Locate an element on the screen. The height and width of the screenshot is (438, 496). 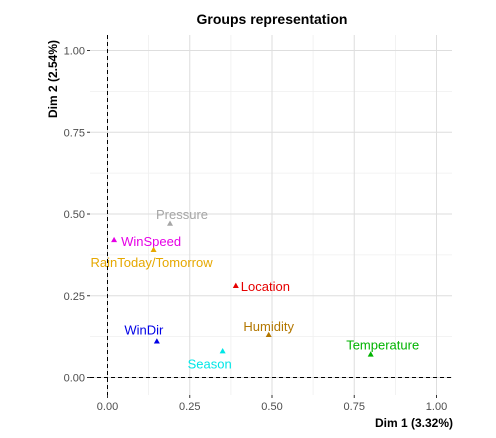
x-tick-label: 1.00 is located at coordinates (436, 407).